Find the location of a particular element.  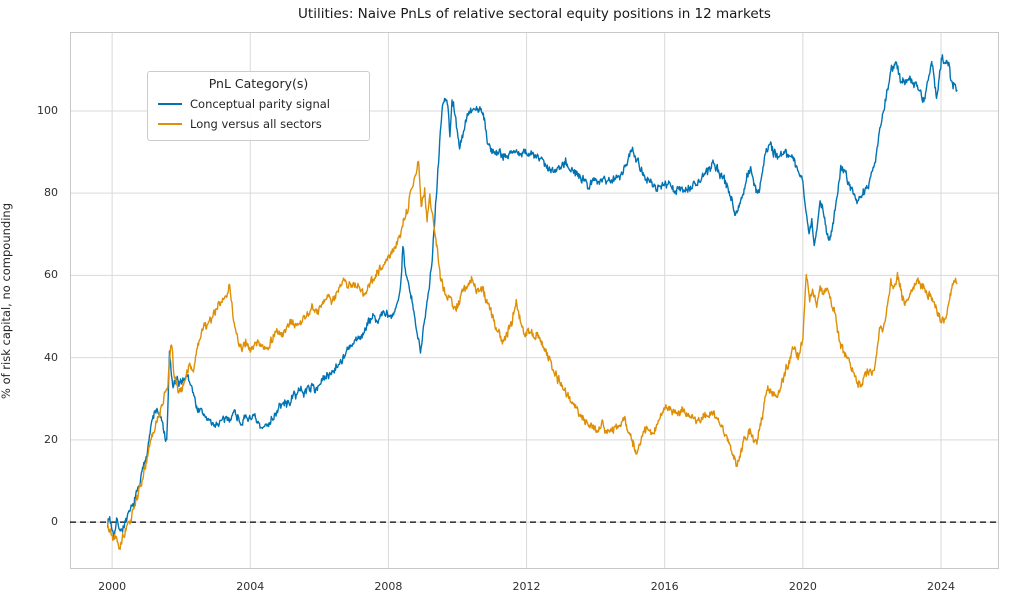

y-tick-label: 20 is located at coordinates (51, 439).